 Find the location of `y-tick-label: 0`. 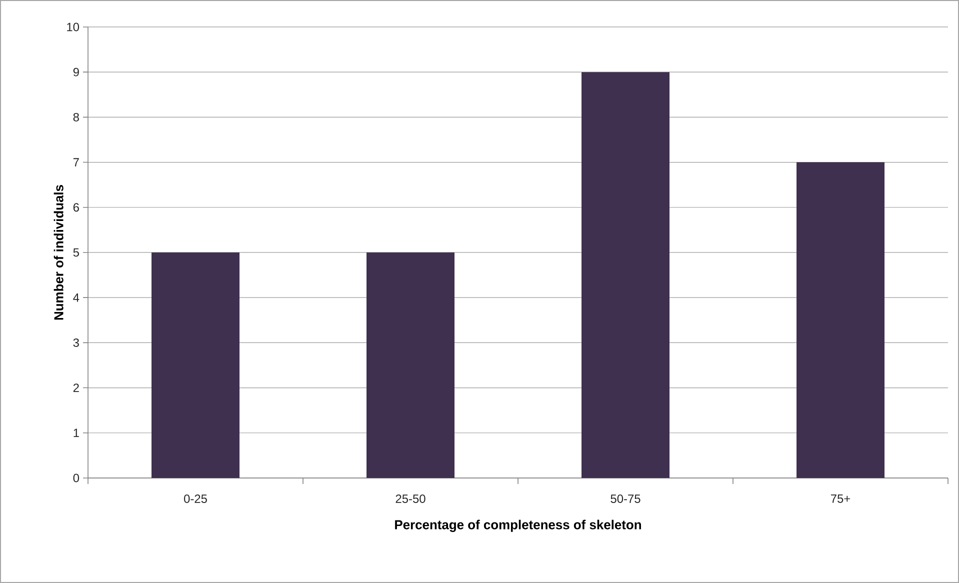

y-tick-label: 0 is located at coordinates (76, 478).